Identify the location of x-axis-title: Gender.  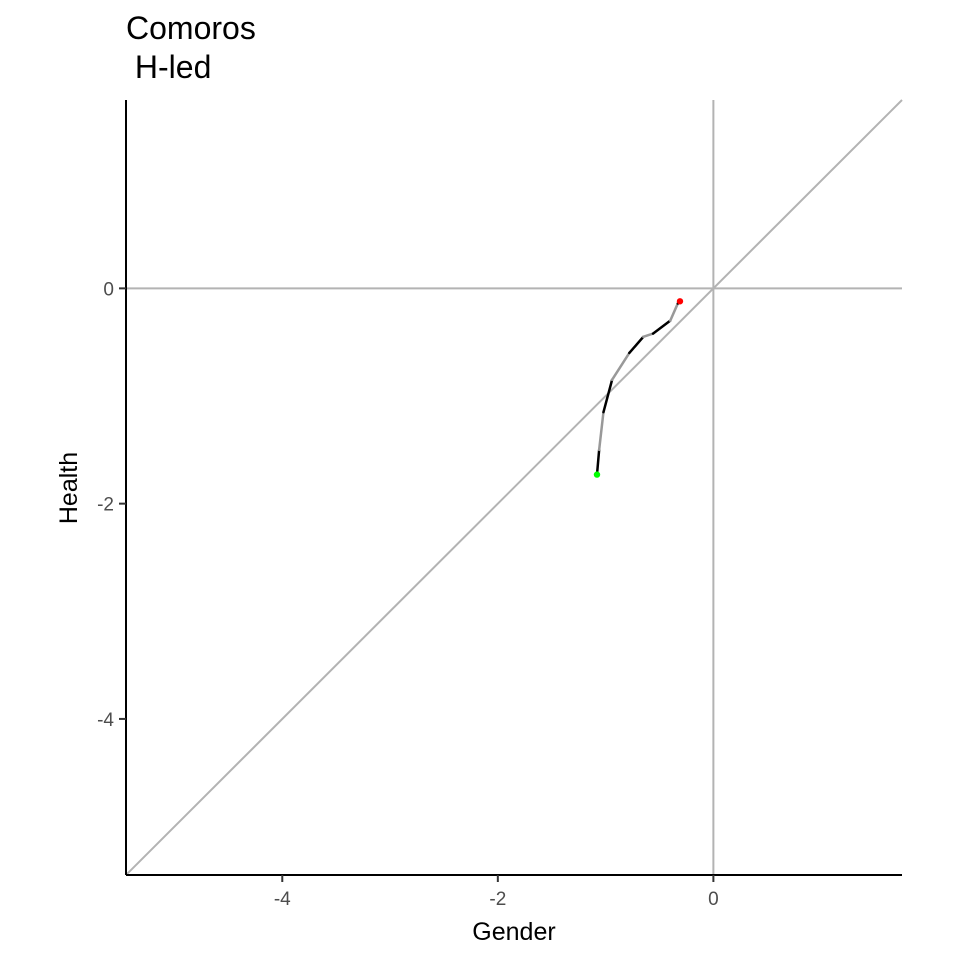
(513, 932).